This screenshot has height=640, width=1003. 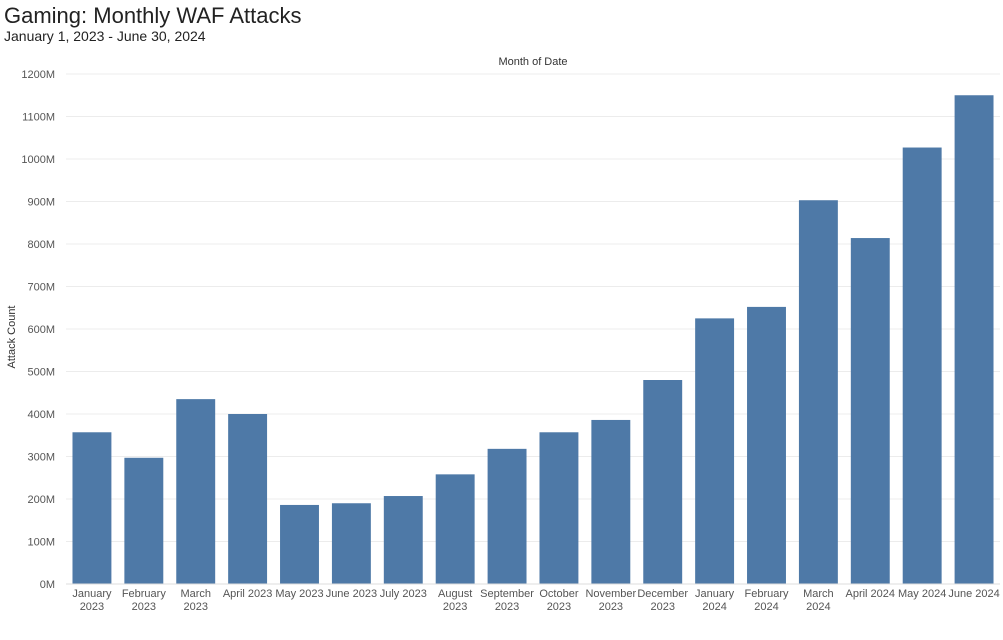 I want to click on x-tick-label: May 2024, so click(x=922, y=594).